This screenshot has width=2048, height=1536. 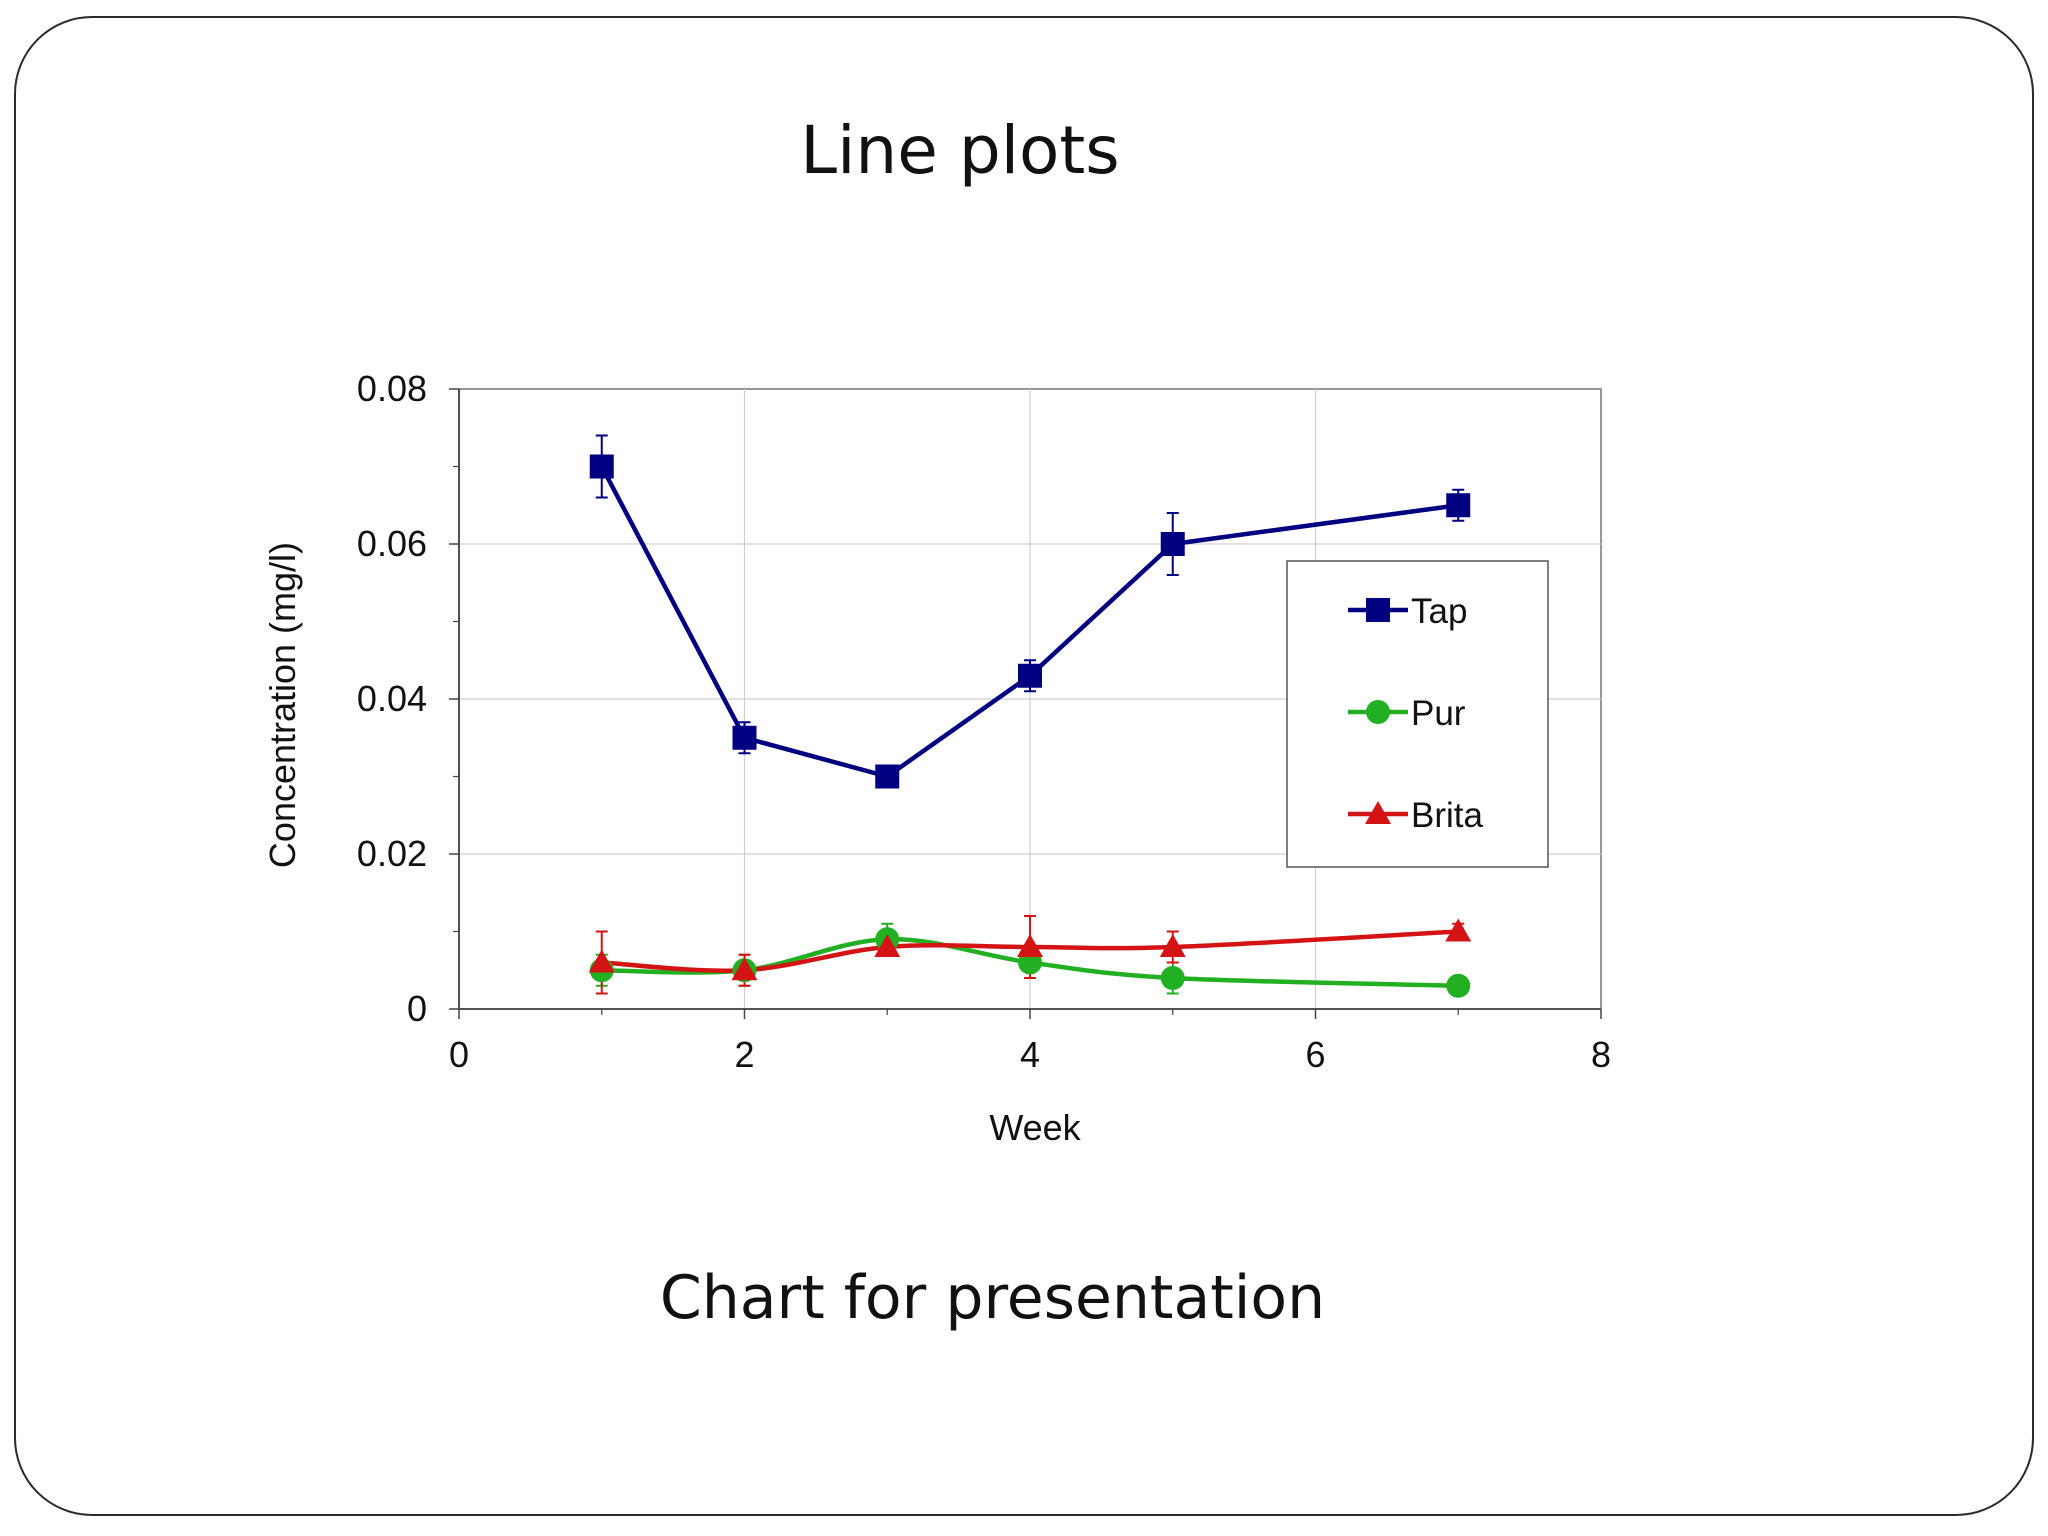 I want to click on legend-brita-label: Brita, so click(x=1447, y=815).